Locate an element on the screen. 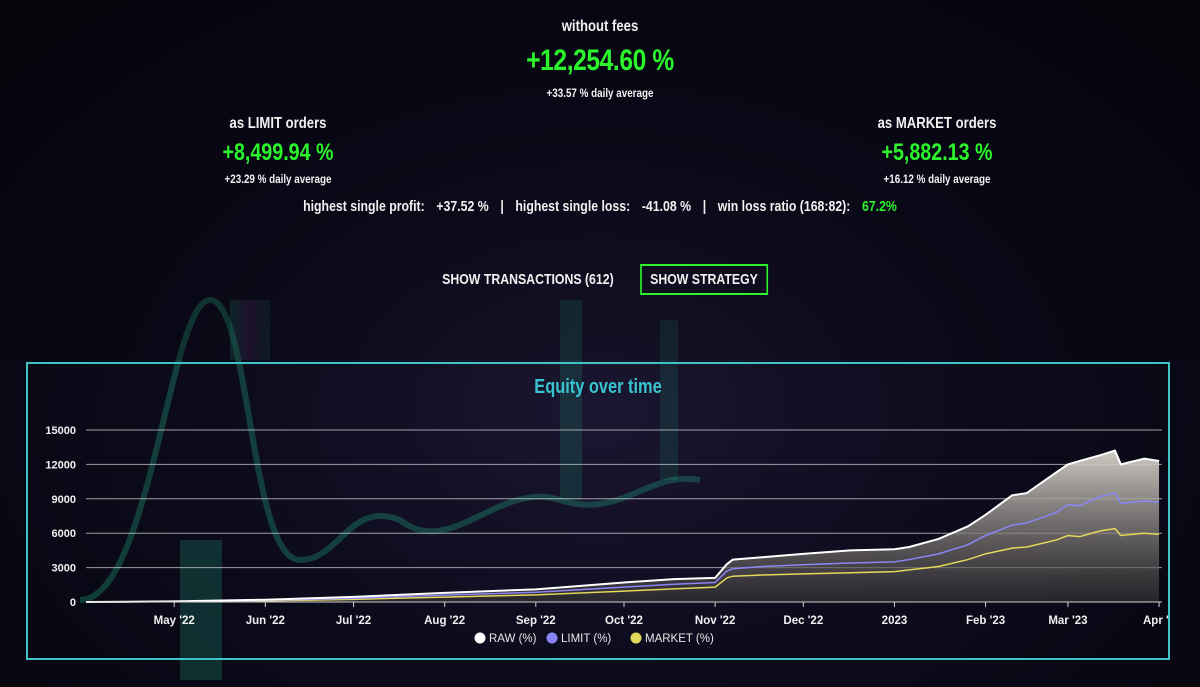 Image resolution: width=1200 pixels, height=687 pixels. y-tick-label: 0 is located at coordinates (73, 603).